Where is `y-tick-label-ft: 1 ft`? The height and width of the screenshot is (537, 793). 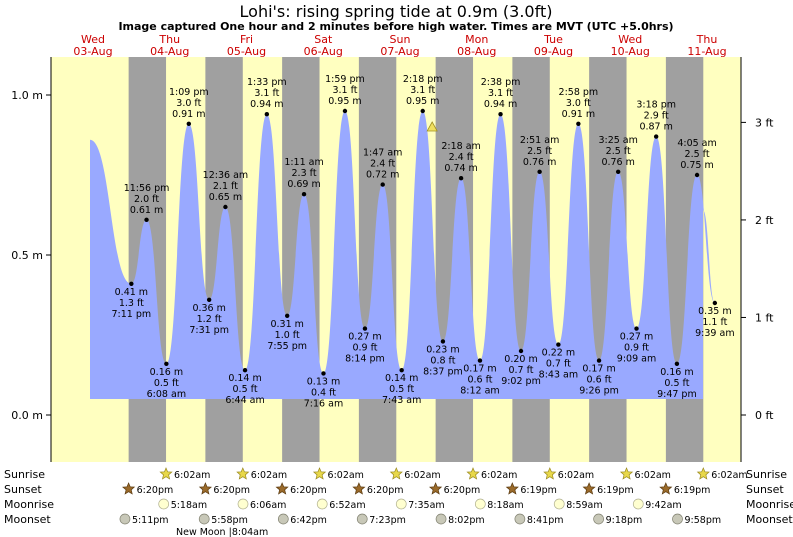
y-tick-label-ft: 1 ft is located at coordinates (764, 317).